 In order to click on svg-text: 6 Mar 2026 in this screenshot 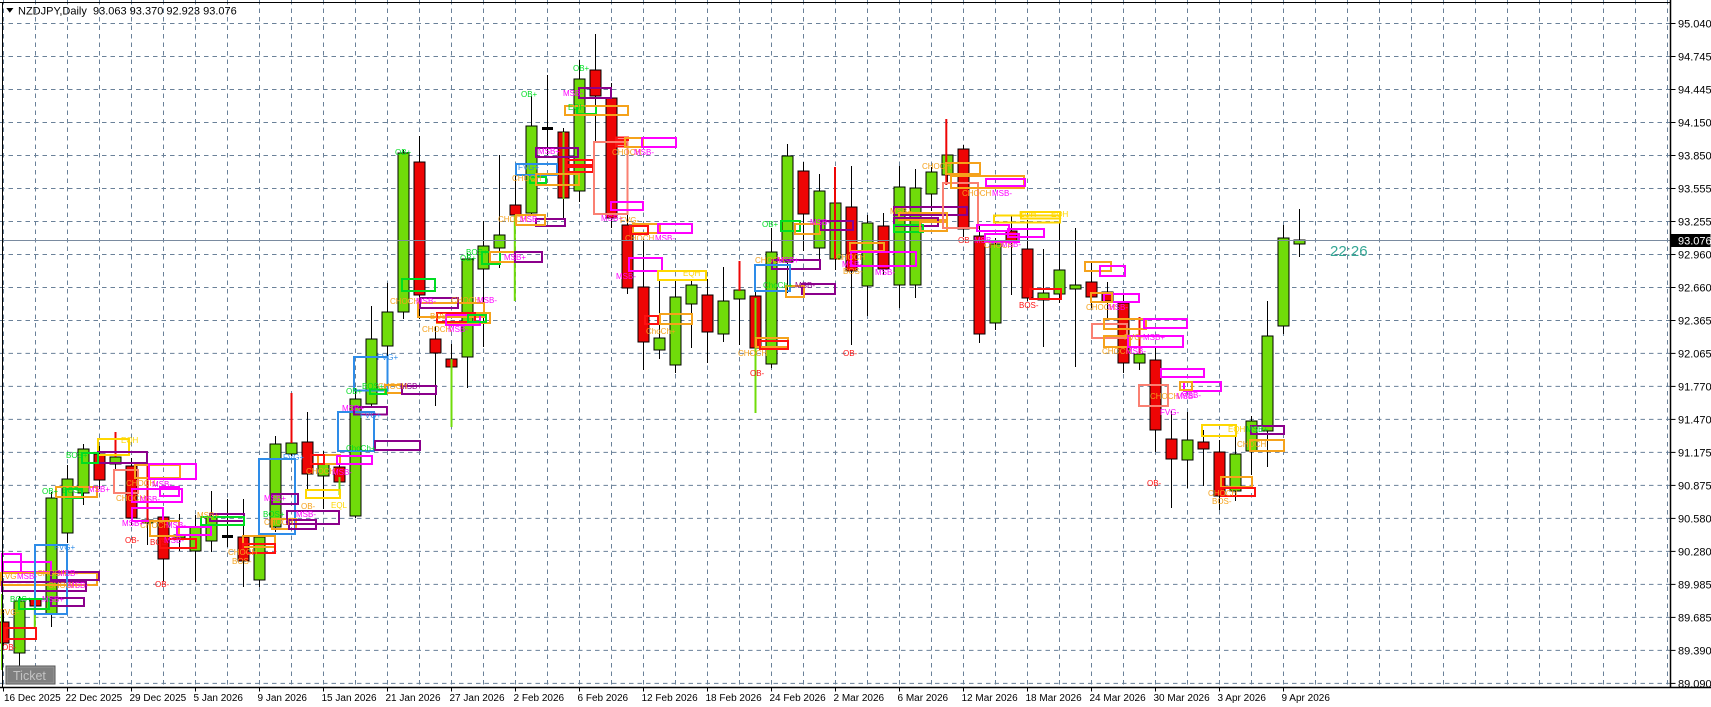, I will do `click(923, 698)`.